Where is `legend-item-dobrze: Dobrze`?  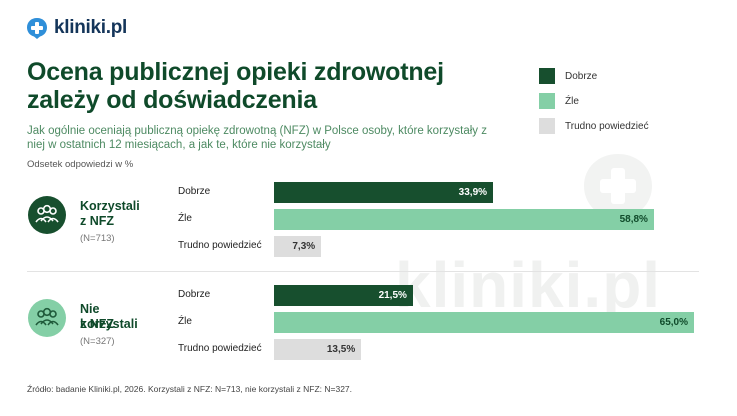
legend-item-dobrze: Dobrze is located at coordinates (594, 76).